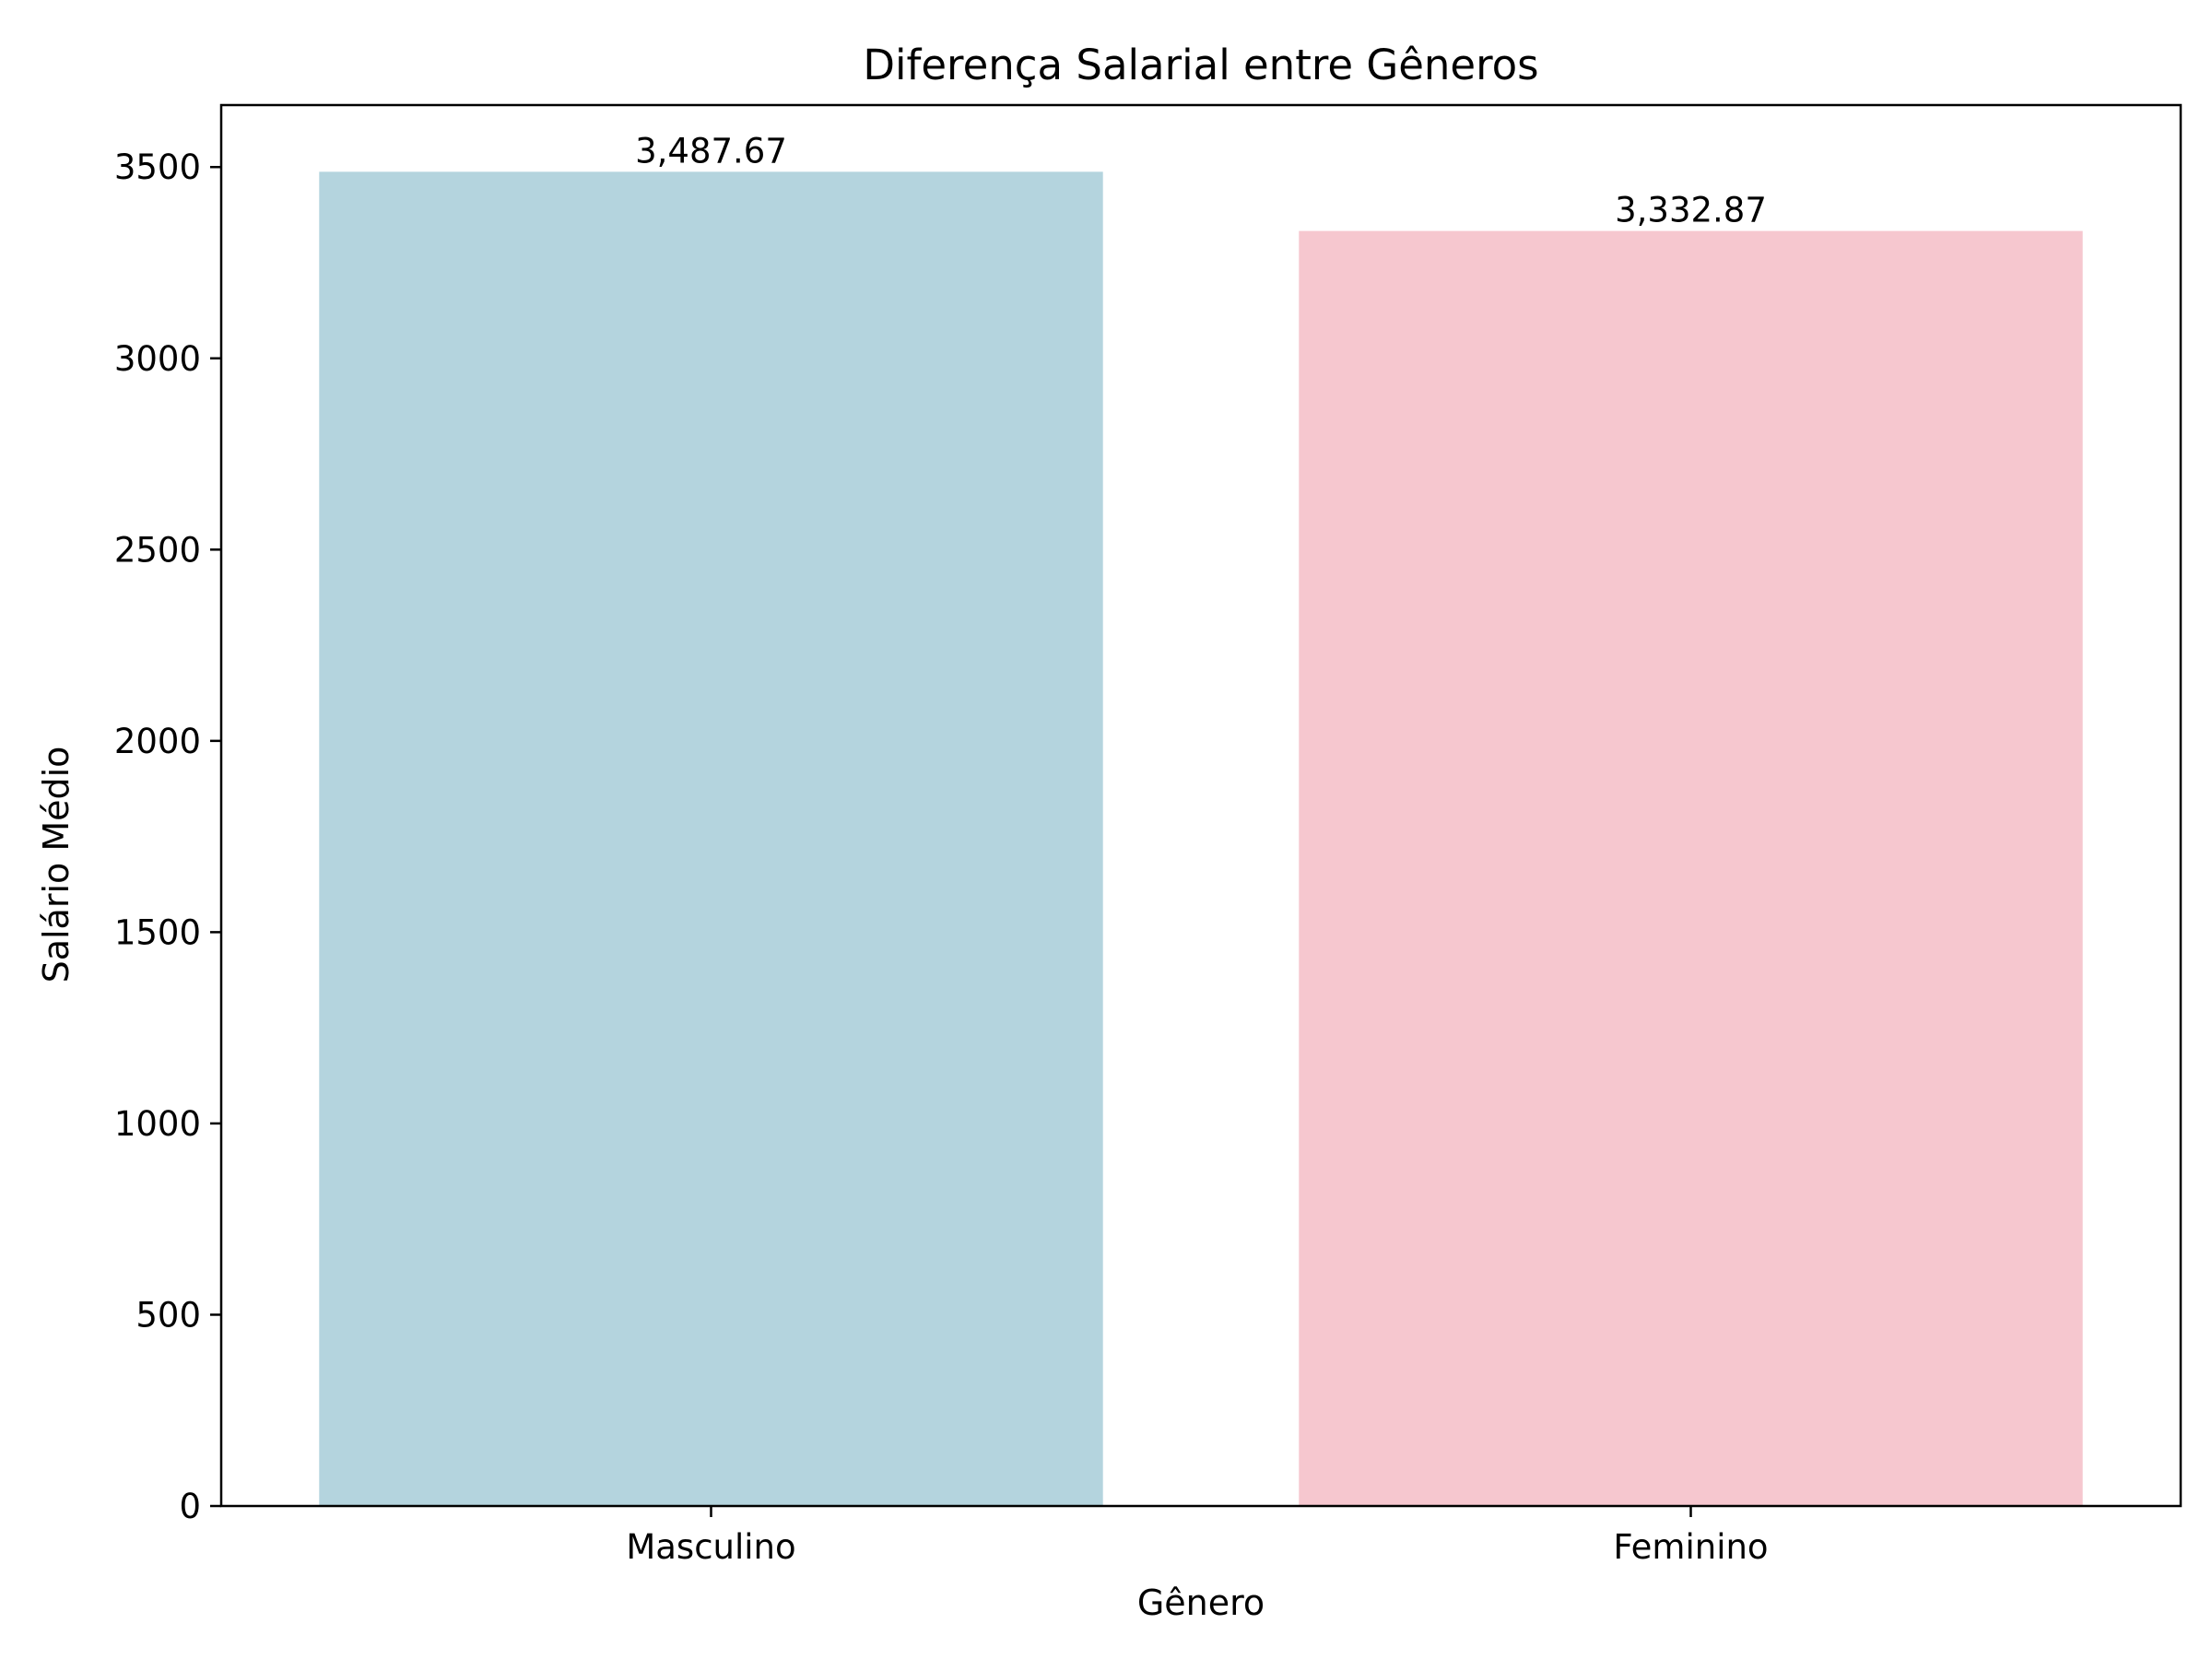 The image size is (2212, 1659). What do you see at coordinates (1201, 180) in the screenshot?
I see `value-labels-group: 3,487.67 3,332.87` at bounding box center [1201, 180].